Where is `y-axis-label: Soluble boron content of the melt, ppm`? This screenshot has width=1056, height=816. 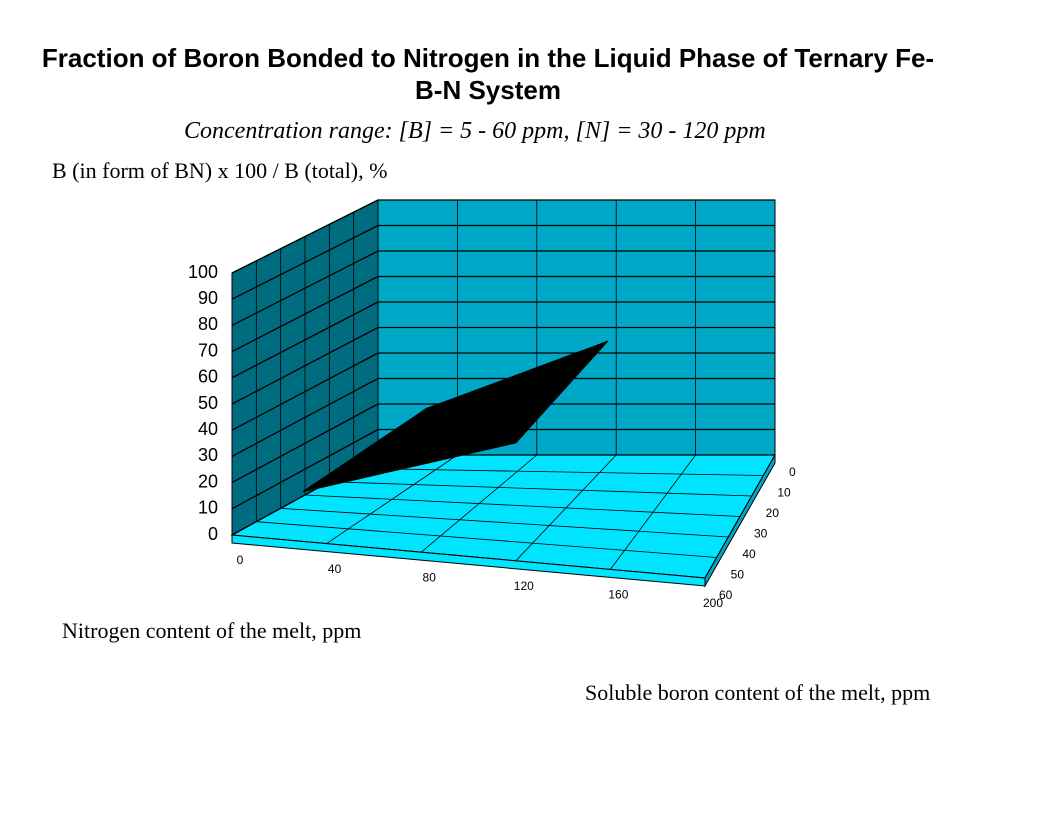
y-axis-label: Soluble boron content of the melt, ppm is located at coordinates (758, 692).